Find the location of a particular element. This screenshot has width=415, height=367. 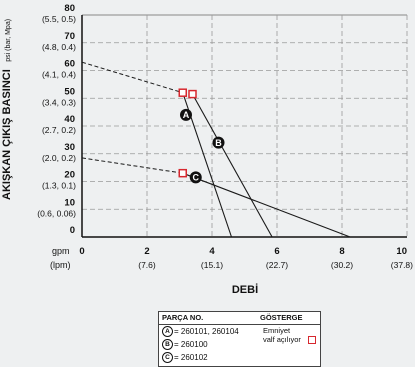

legend-note-line2: valf açılıyor is located at coordinates (282, 339).